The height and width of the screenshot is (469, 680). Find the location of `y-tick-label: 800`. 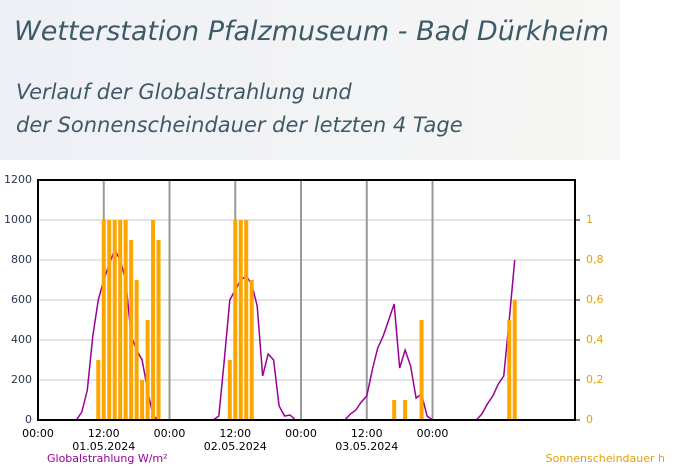

y-tick-label: 800 is located at coordinates (21, 259).